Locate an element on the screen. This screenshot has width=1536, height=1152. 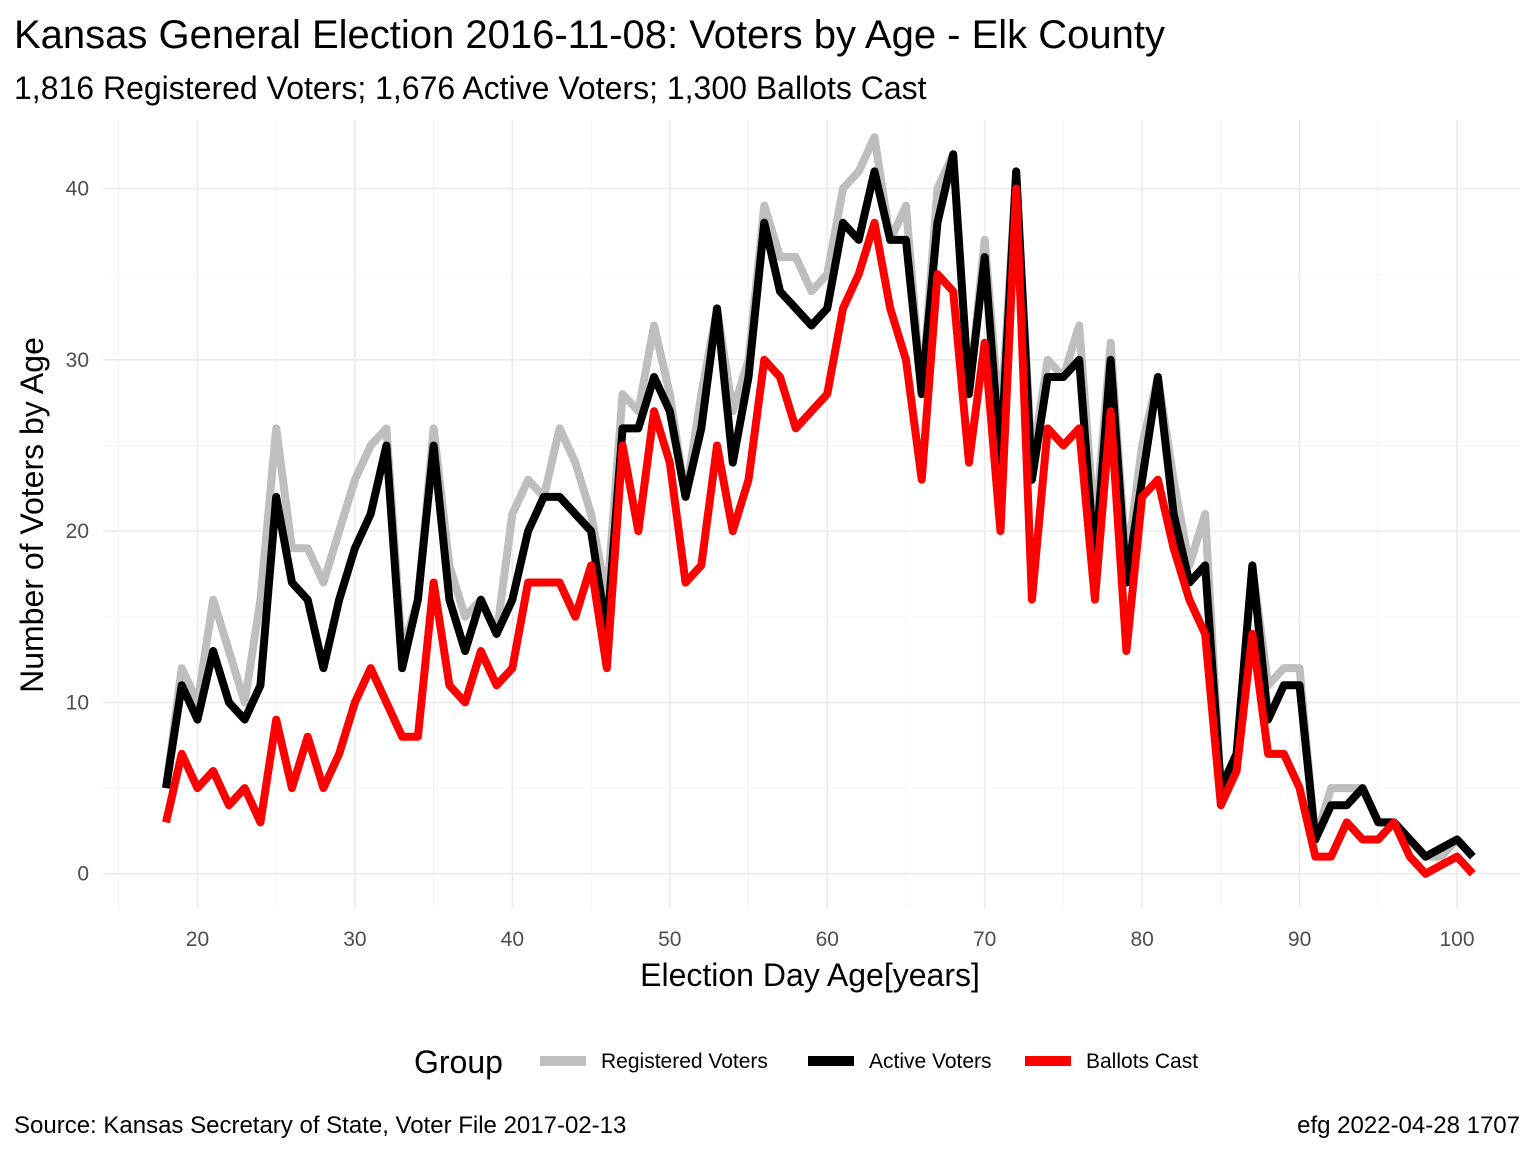
y-tick-label: 10 is located at coordinates (77, 702).